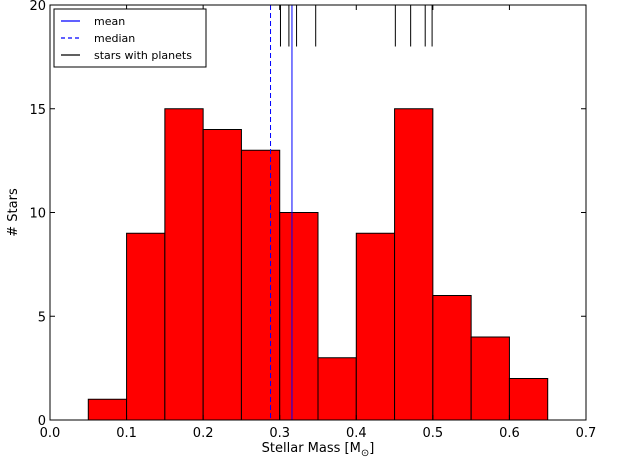 The image size is (619, 461). I want to click on x-tick-label: 0.5, so click(433, 433).